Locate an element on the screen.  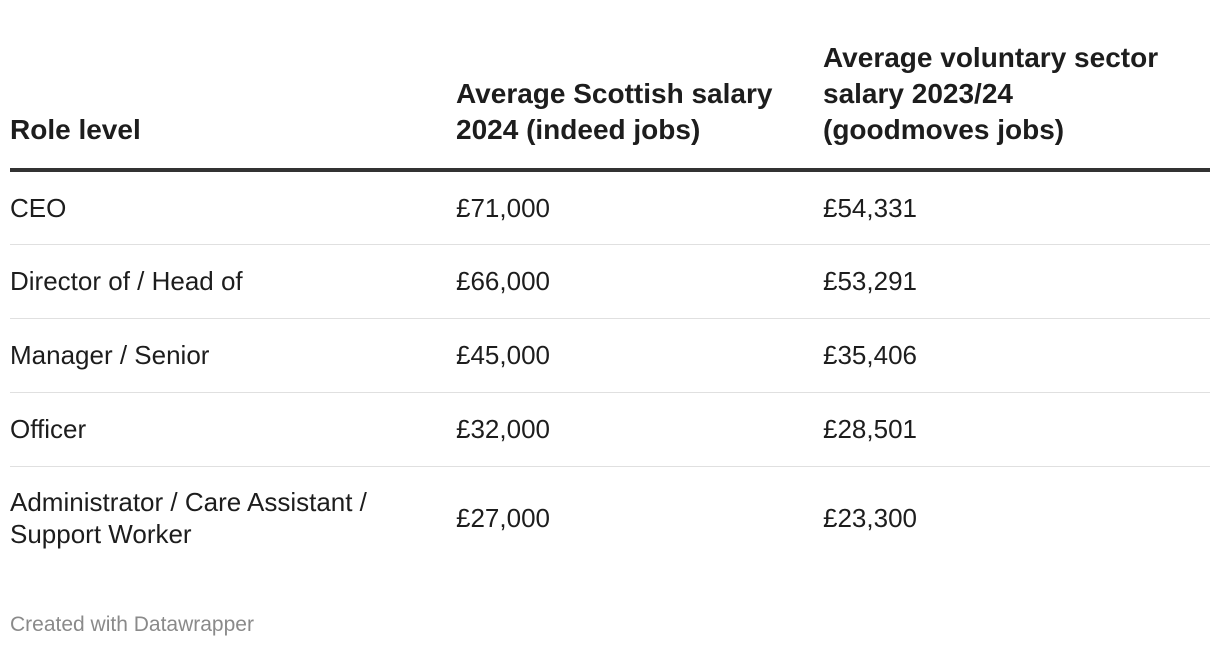
scottish-salary-cell: £45,000 is located at coordinates (639, 355).